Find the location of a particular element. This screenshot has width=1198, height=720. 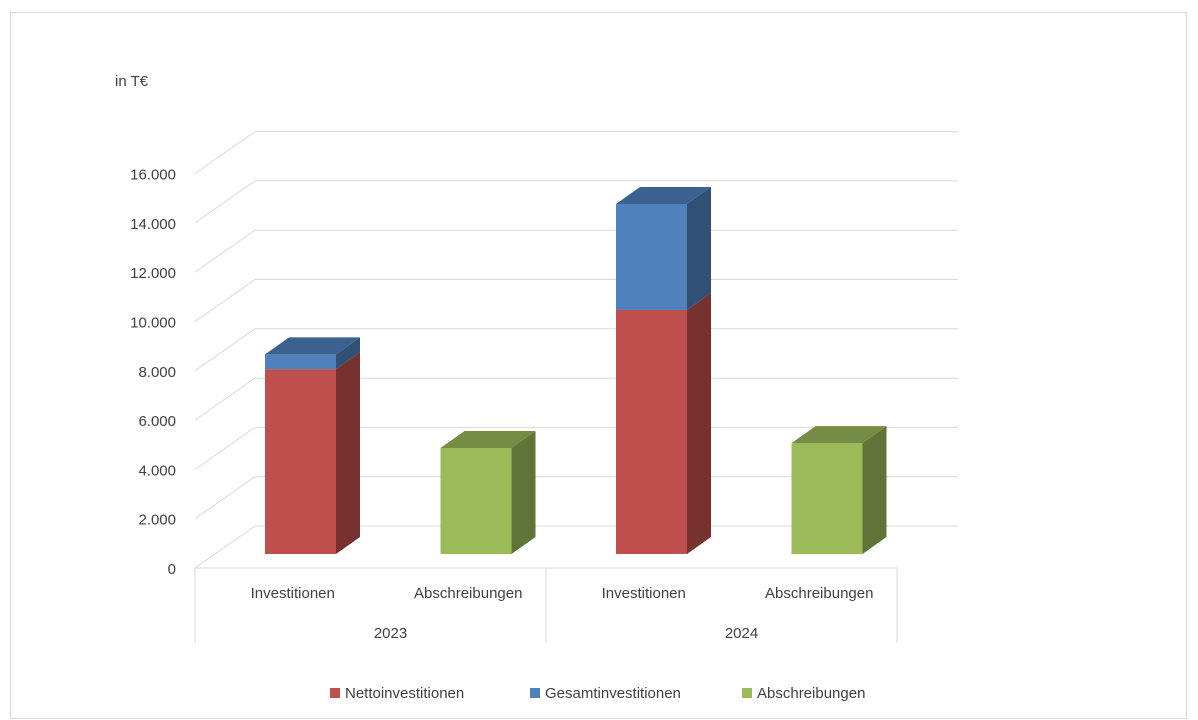

y-tick-label: 10.000 is located at coordinates (153, 323).